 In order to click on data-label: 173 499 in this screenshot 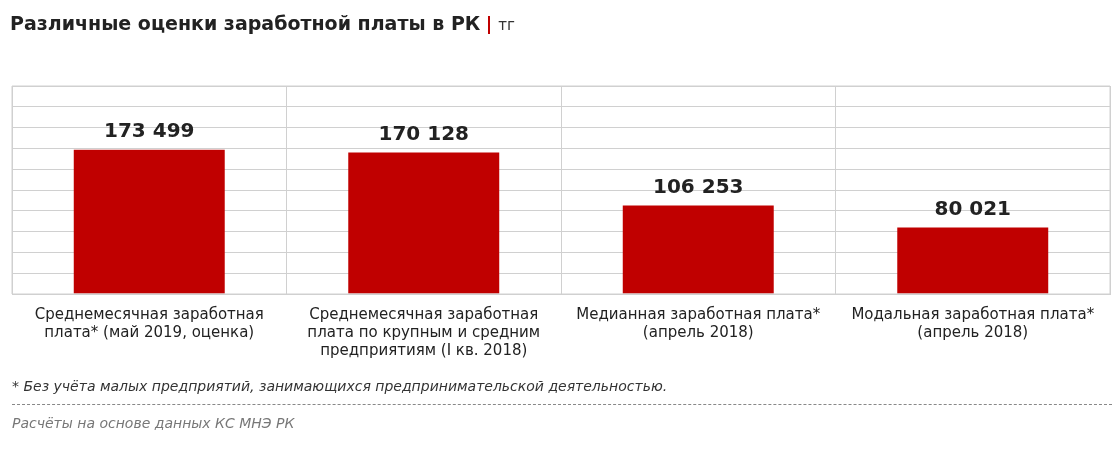, I will do `click(149, 129)`.